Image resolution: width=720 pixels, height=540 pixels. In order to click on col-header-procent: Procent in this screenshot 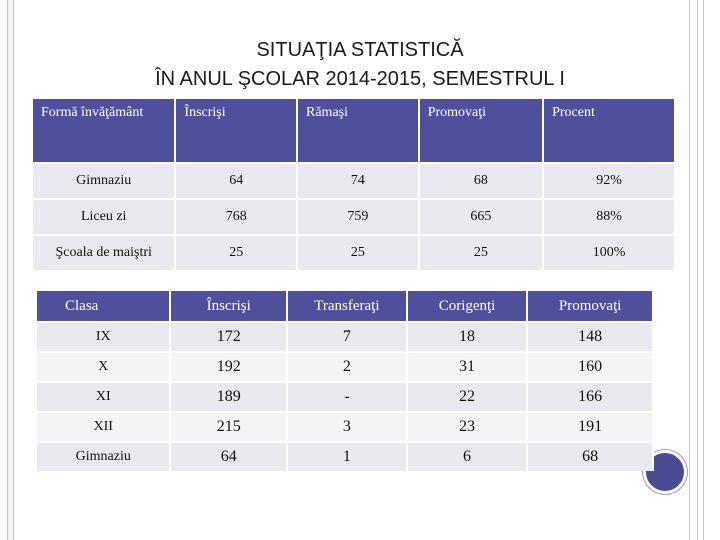, I will do `click(609, 131)`.